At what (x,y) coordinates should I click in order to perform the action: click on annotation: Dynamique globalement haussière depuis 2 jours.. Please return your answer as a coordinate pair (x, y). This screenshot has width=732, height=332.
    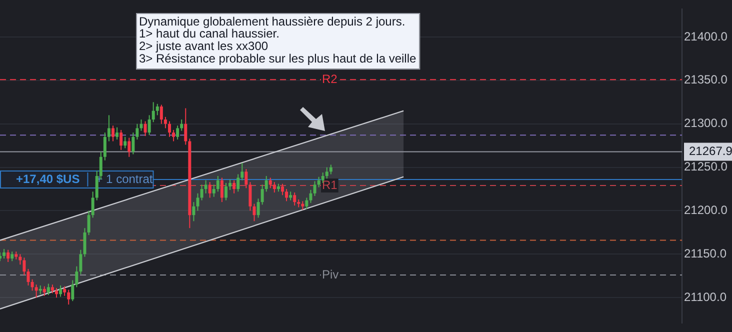
    Looking at the image, I should click on (272, 21).